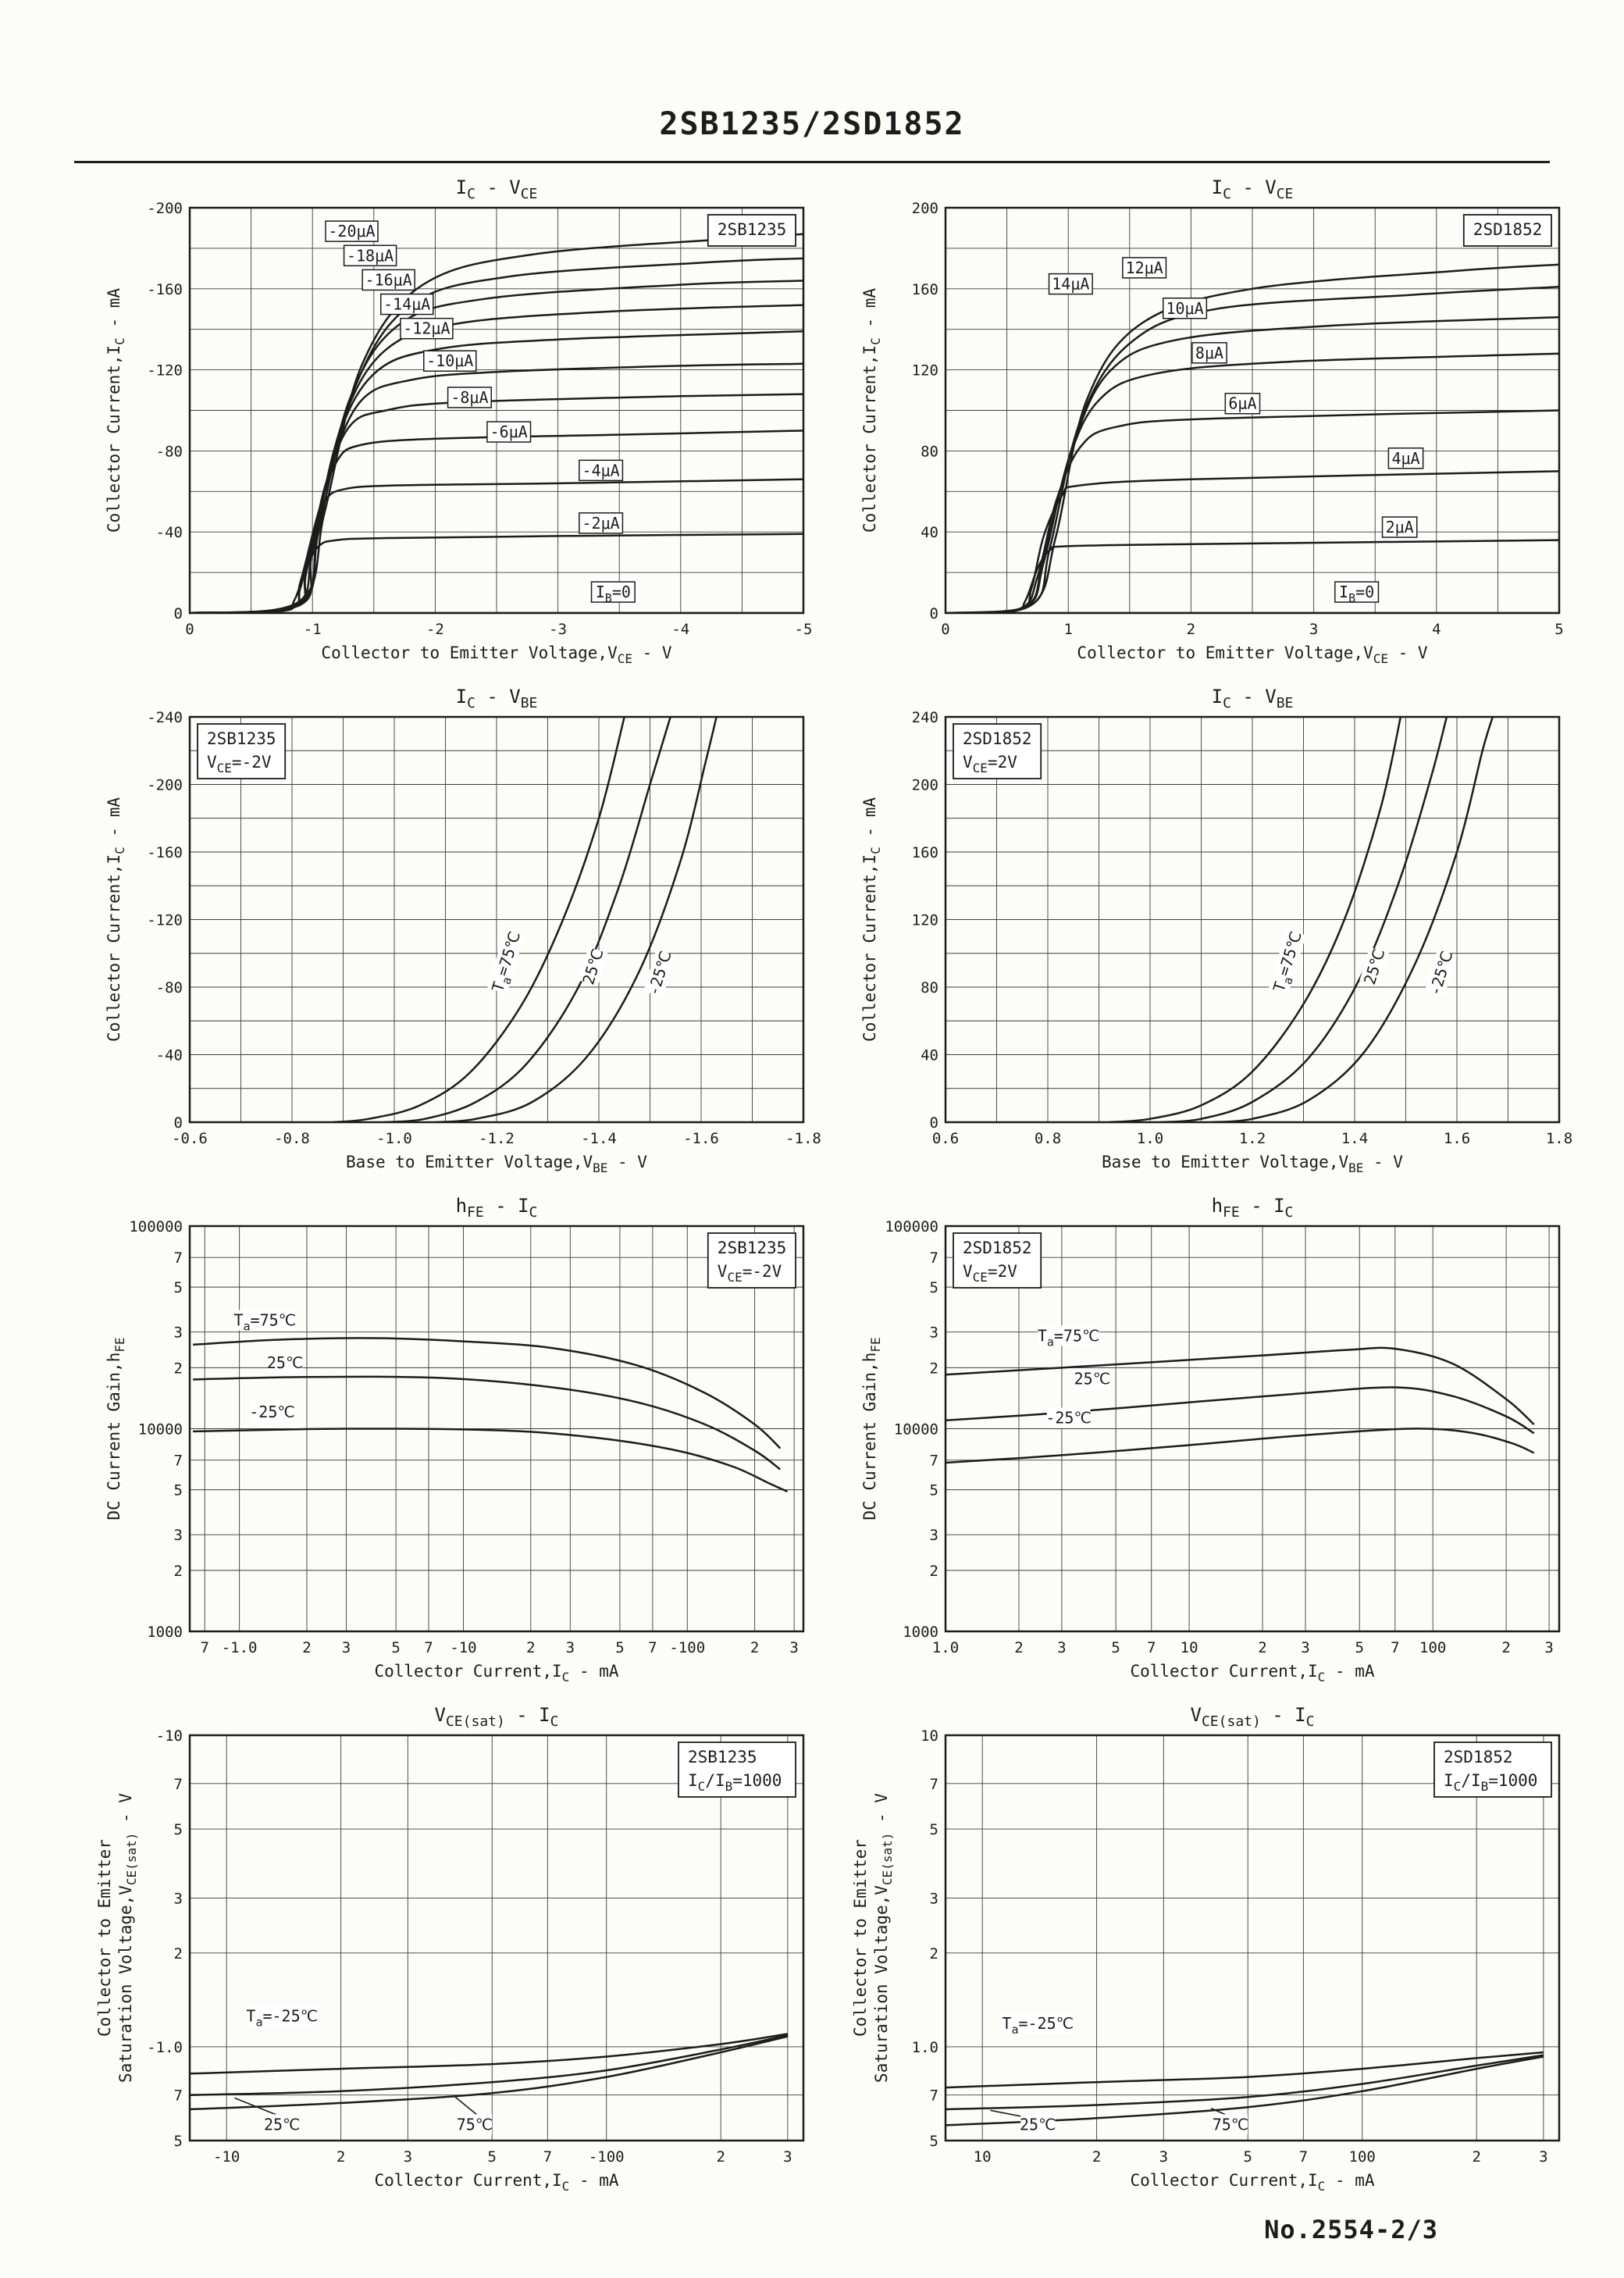  Describe the element at coordinates (812, 124) in the screenshot. I see `page-header: 2SB1235/2SD1852` at that location.